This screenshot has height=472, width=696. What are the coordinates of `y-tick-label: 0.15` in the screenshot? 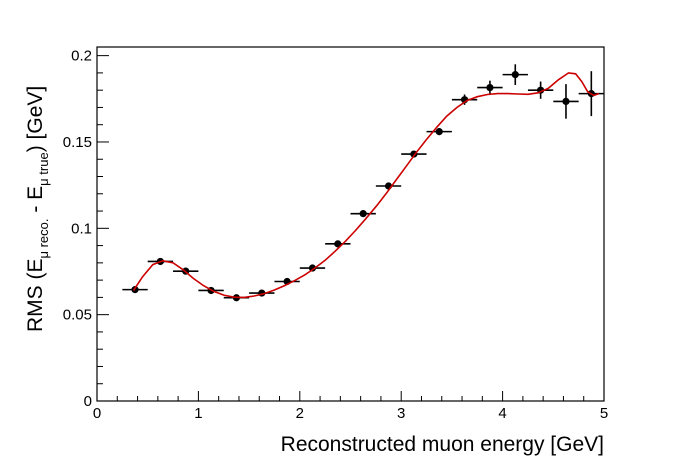 It's located at (77, 142).